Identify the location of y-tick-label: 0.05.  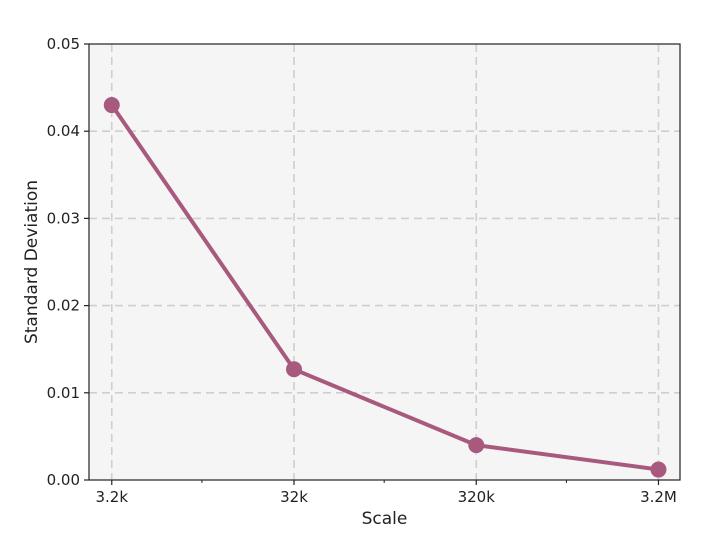
(63, 44).